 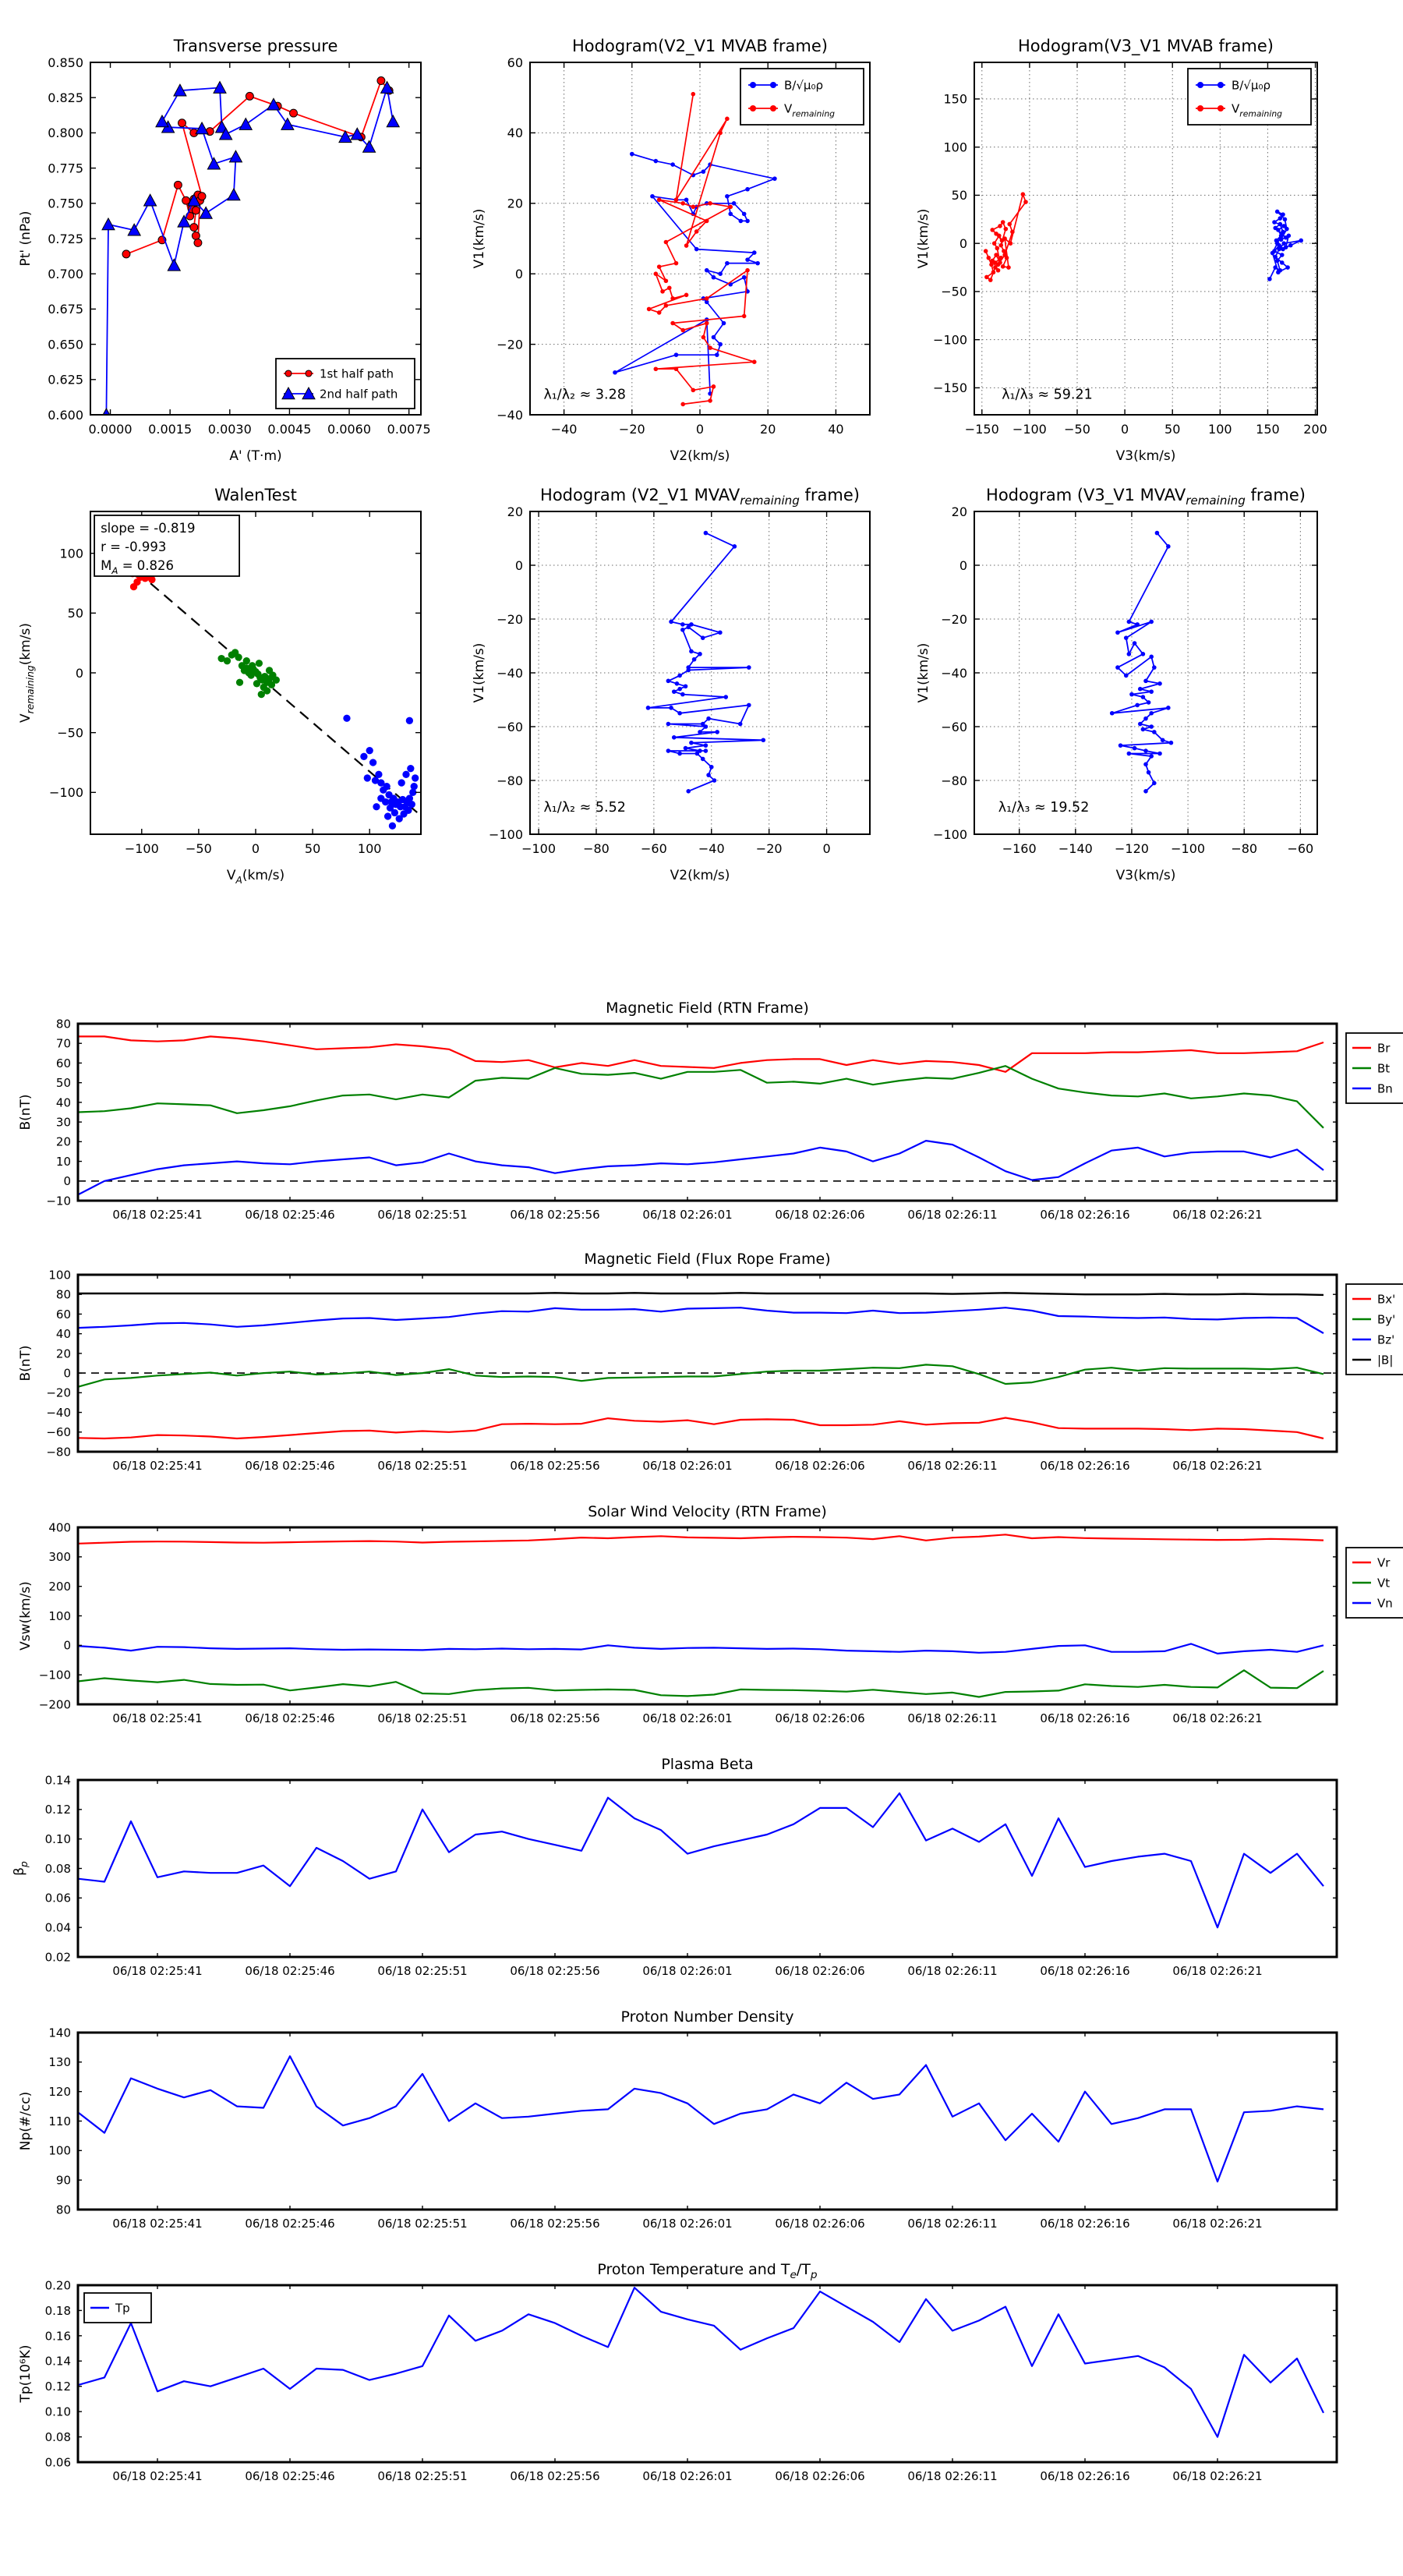 I want to click on panel-title: Magnetic Field (RTN Frame), so click(x=707, y=1008).